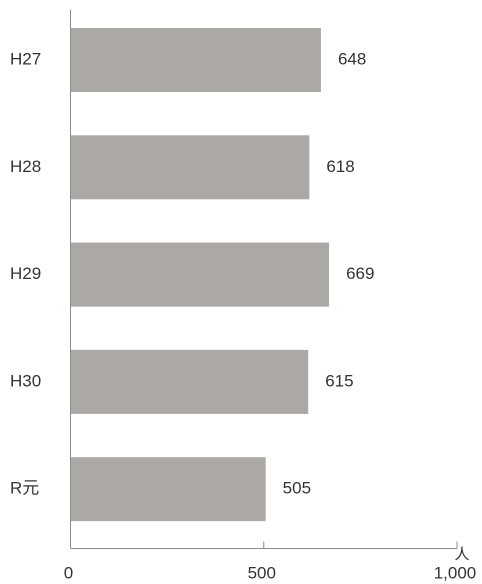 This screenshot has height=584, width=482. What do you see at coordinates (340, 166) in the screenshot?
I see `value-label-2: 618` at bounding box center [340, 166].